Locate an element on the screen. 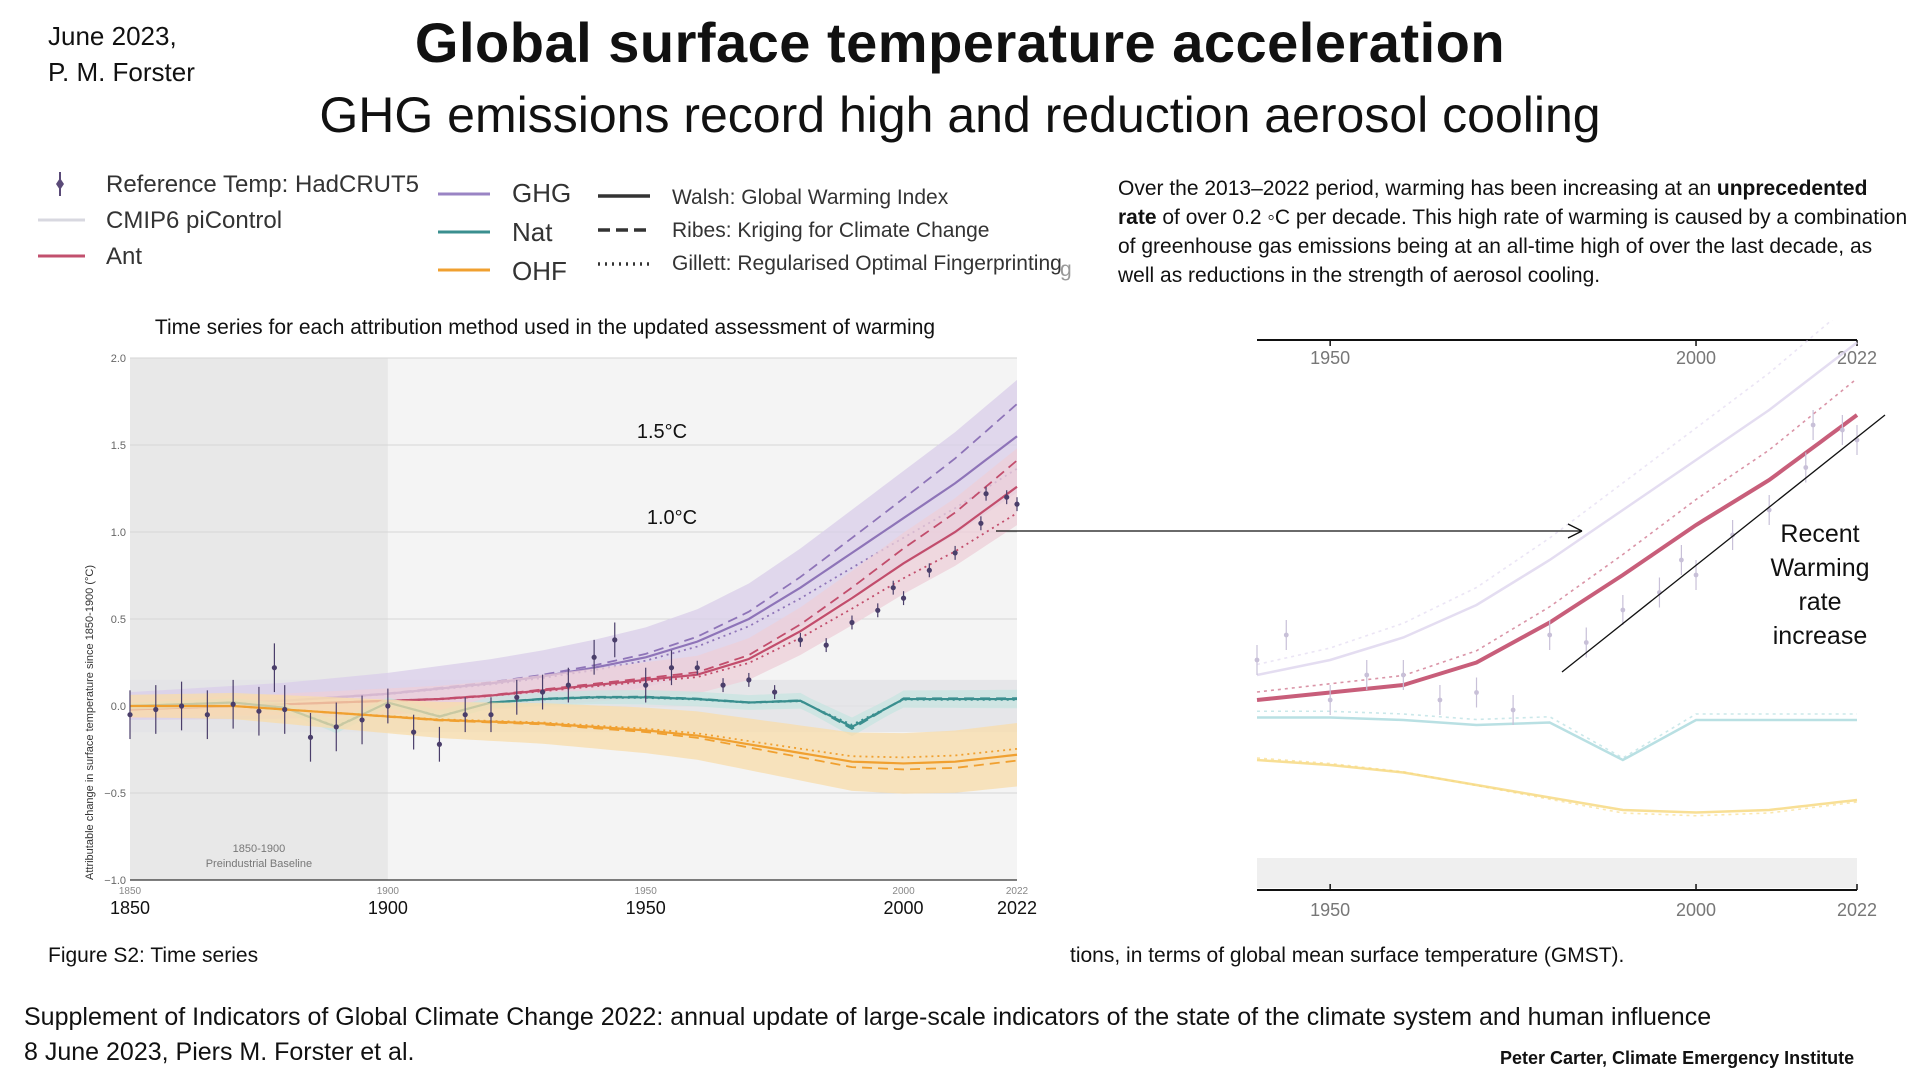  zoom-x-tick-top: 2000 is located at coordinates (1696, 358).